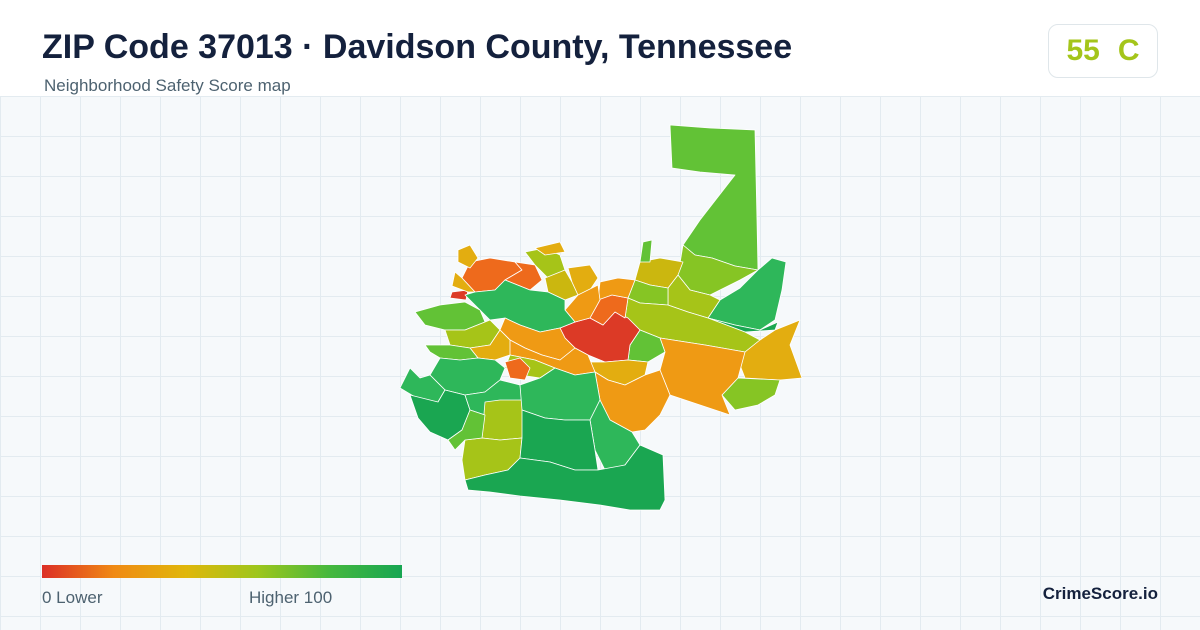 The image size is (1200, 630). I want to click on legend-min-label: 0 Lower, so click(72, 597).